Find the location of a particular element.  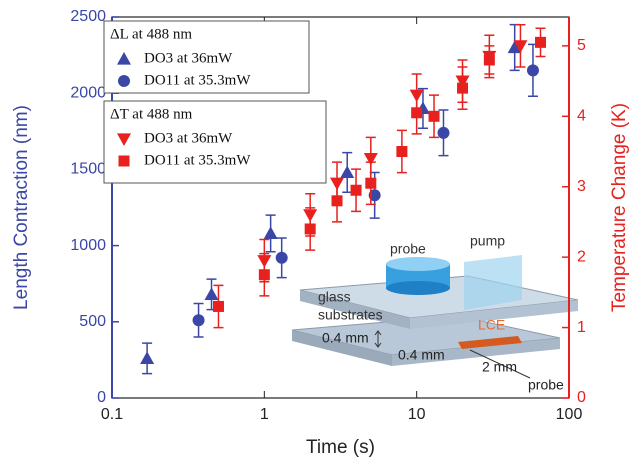

y-tick-label: 2000 is located at coordinates (88, 92).